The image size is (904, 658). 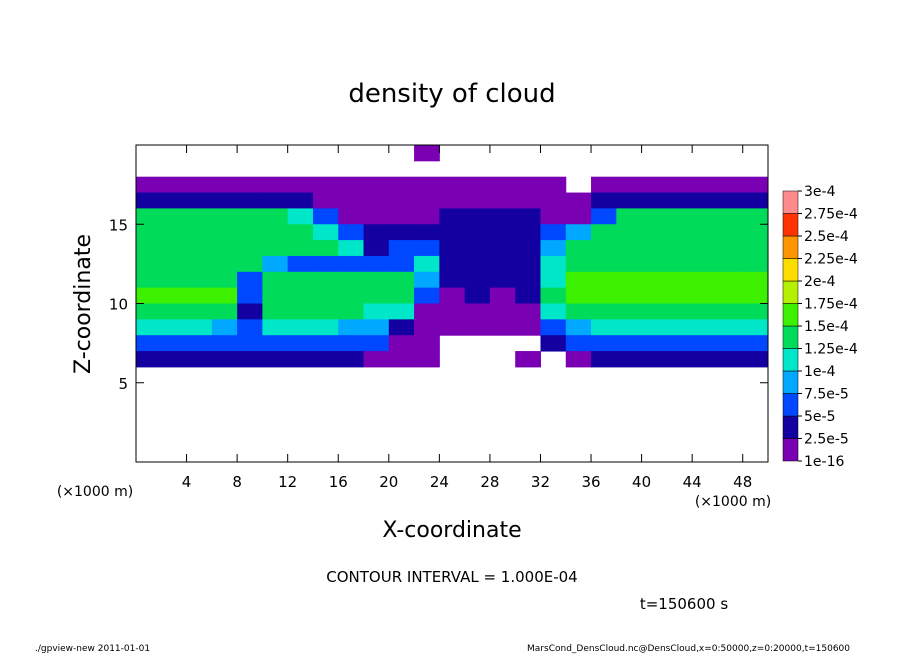 I want to click on colorbar-label: 1.5e-4, so click(x=826, y=327).